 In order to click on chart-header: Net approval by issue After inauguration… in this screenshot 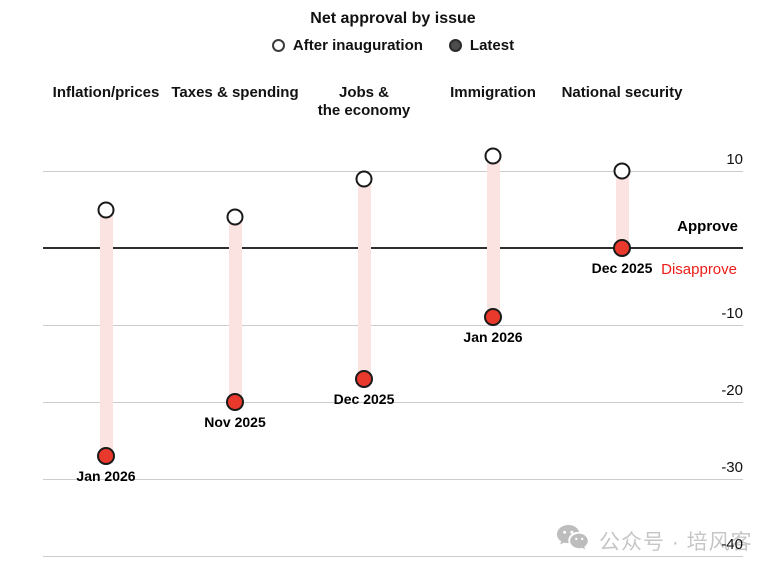, I will do `click(393, 32)`.